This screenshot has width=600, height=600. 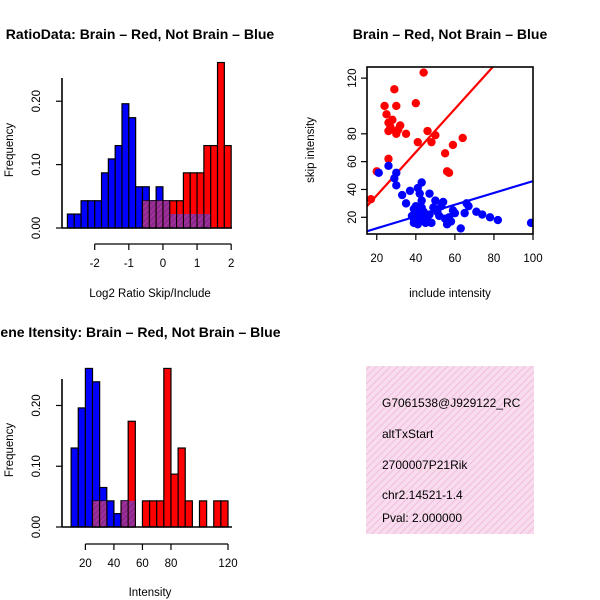 I want to click on ratio-y-ticks: 0.00 0.10 0.20, so click(x=46, y=164).